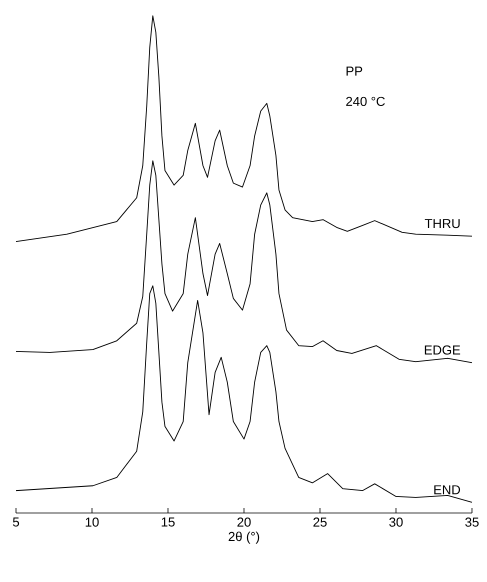 The height and width of the screenshot is (582, 487). I want to click on x-tick-label: 20, so click(244, 522).